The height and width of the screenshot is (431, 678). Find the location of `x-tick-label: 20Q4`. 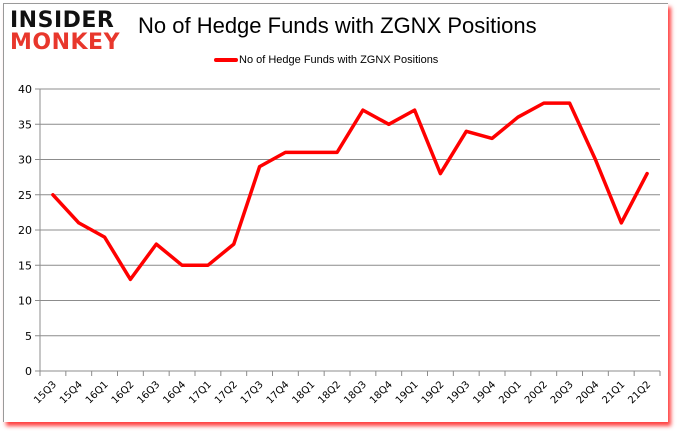

x-tick-label: 20Q4 is located at coordinates (588, 392).